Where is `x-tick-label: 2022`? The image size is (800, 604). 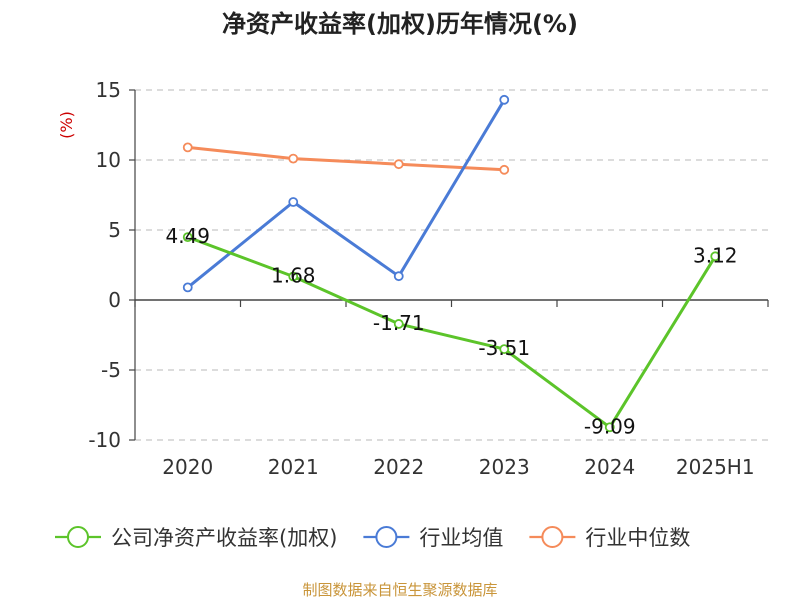
x-tick-label: 2022 is located at coordinates (398, 467).